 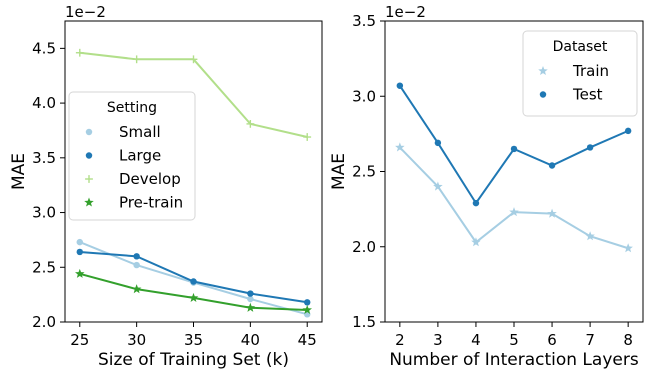 I want to click on x-tick-label: 40, so click(x=250, y=340).